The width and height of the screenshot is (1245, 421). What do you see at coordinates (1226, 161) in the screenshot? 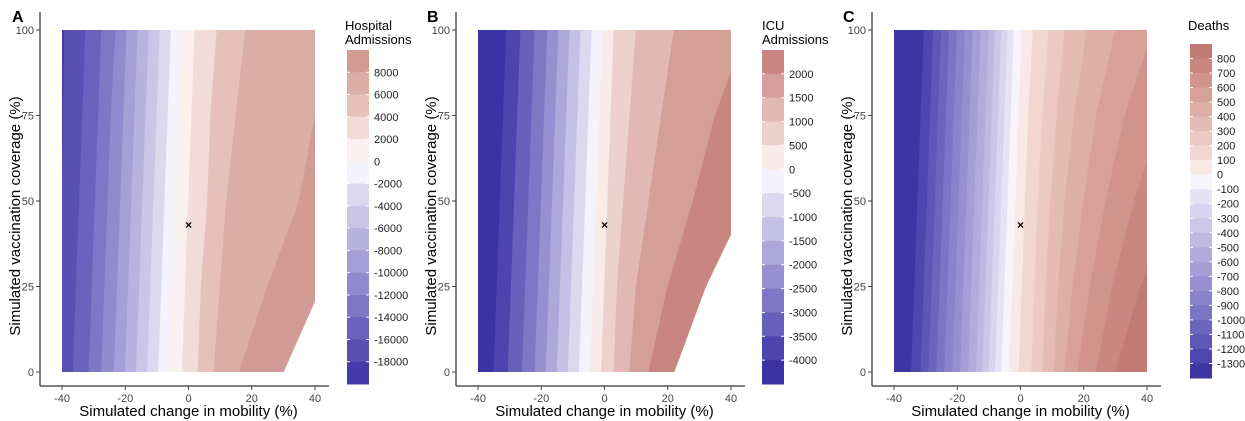
I see `legend-label: 100` at bounding box center [1226, 161].